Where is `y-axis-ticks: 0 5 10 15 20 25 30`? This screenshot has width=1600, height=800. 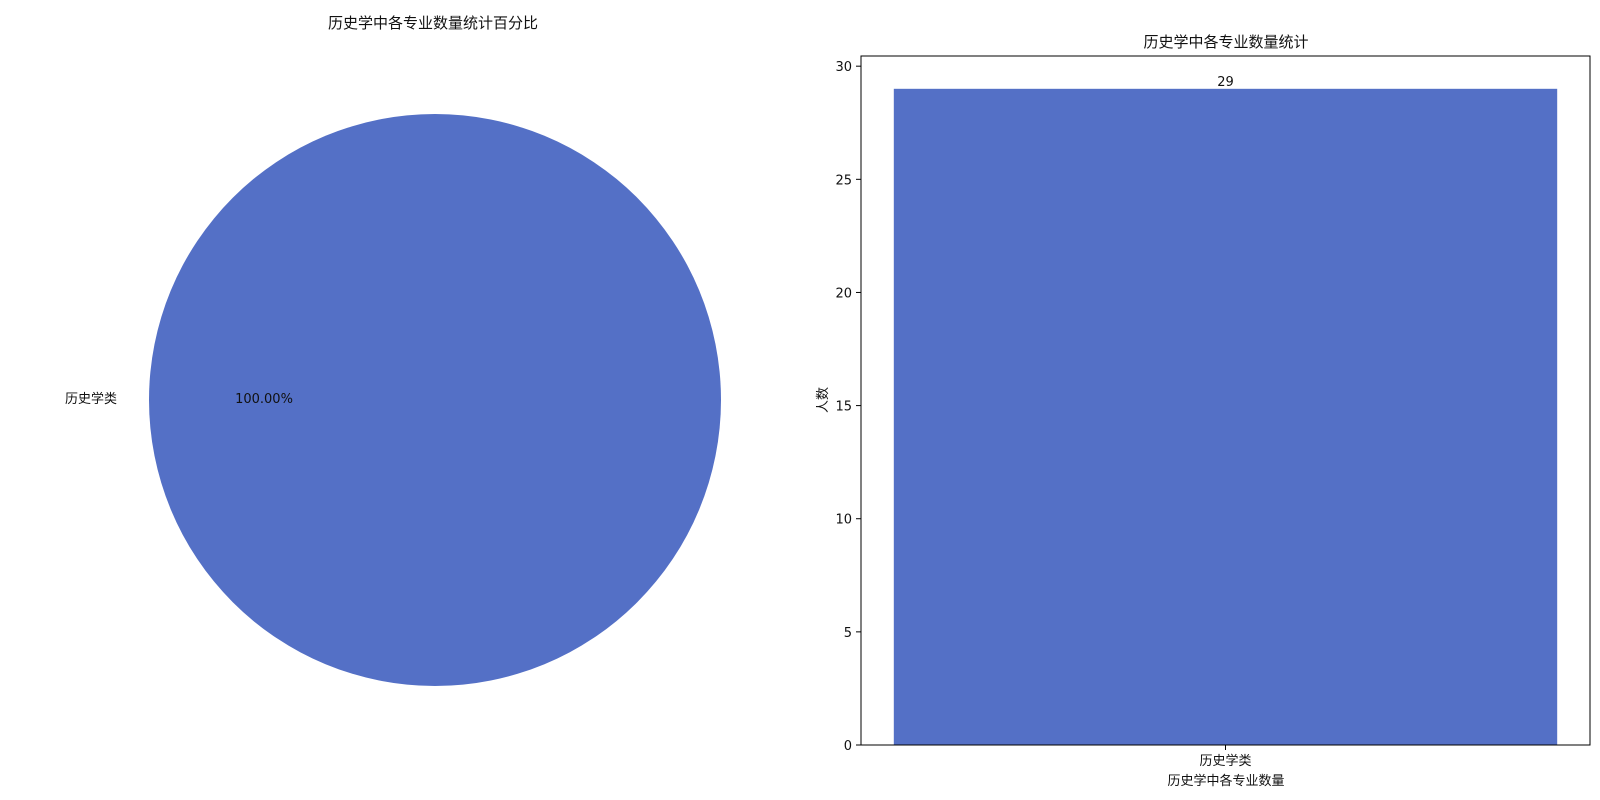 y-axis-ticks: 0 5 10 15 20 25 30 is located at coordinates (848, 407).